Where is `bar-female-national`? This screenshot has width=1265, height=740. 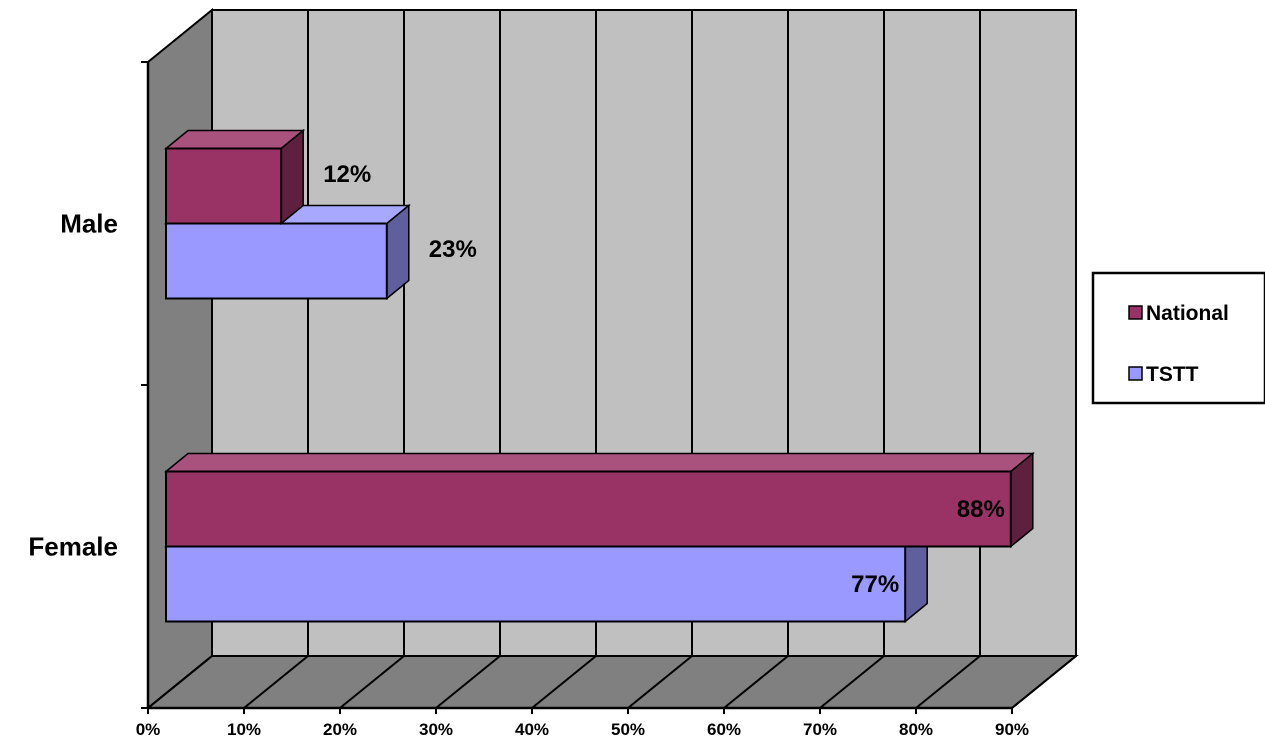 bar-female-national is located at coordinates (599, 500).